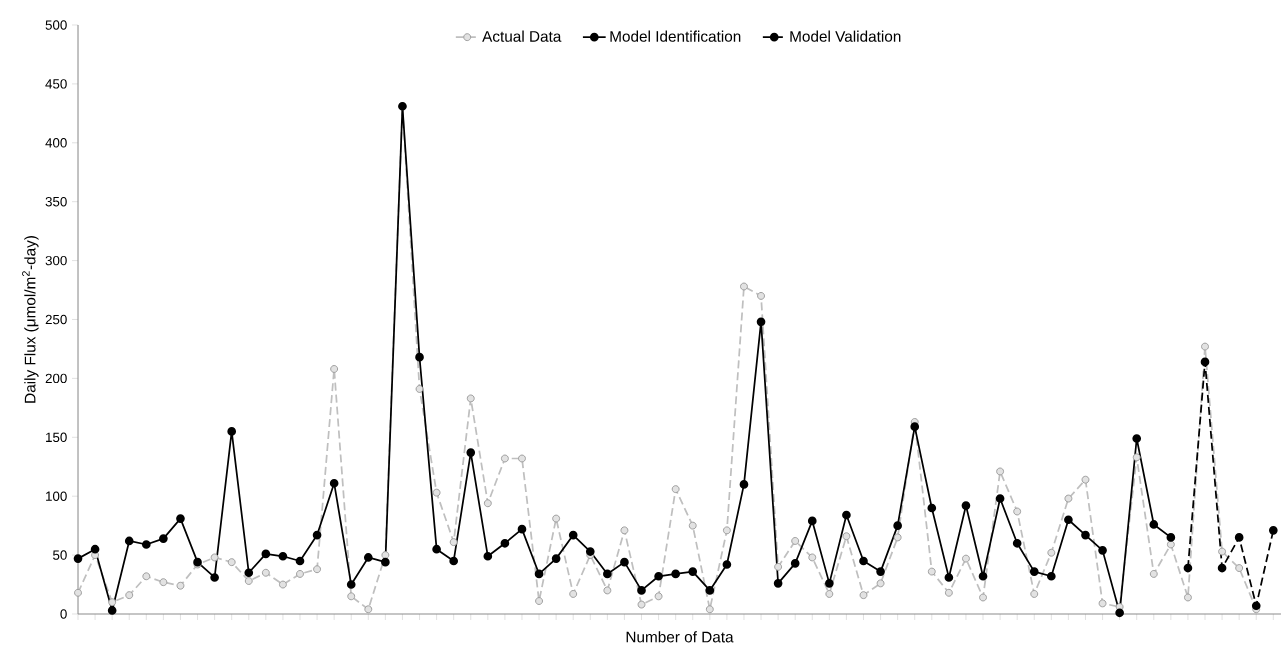 This screenshot has width=1283, height=650. What do you see at coordinates (56, 201) in the screenshot?
I see `y-tick-label: 350` at bounding box center [56, 201].